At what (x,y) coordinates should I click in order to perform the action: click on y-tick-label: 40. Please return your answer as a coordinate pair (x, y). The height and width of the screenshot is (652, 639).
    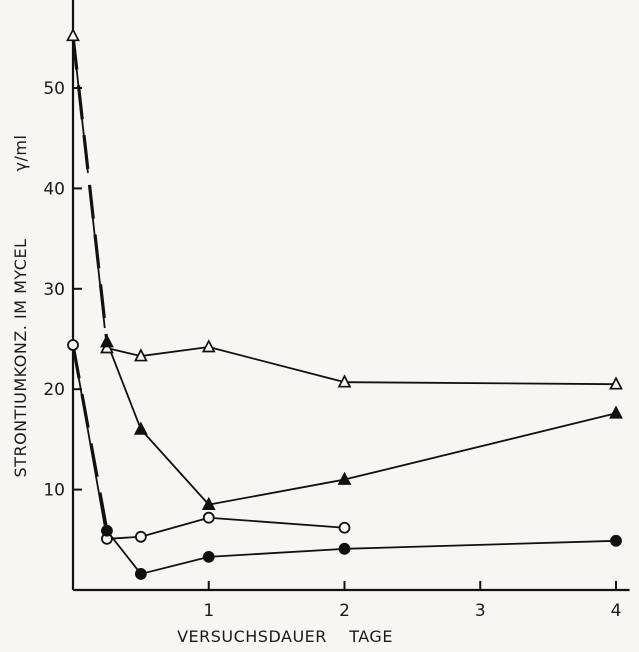
    Looking at the image, I should click on (54, 189).